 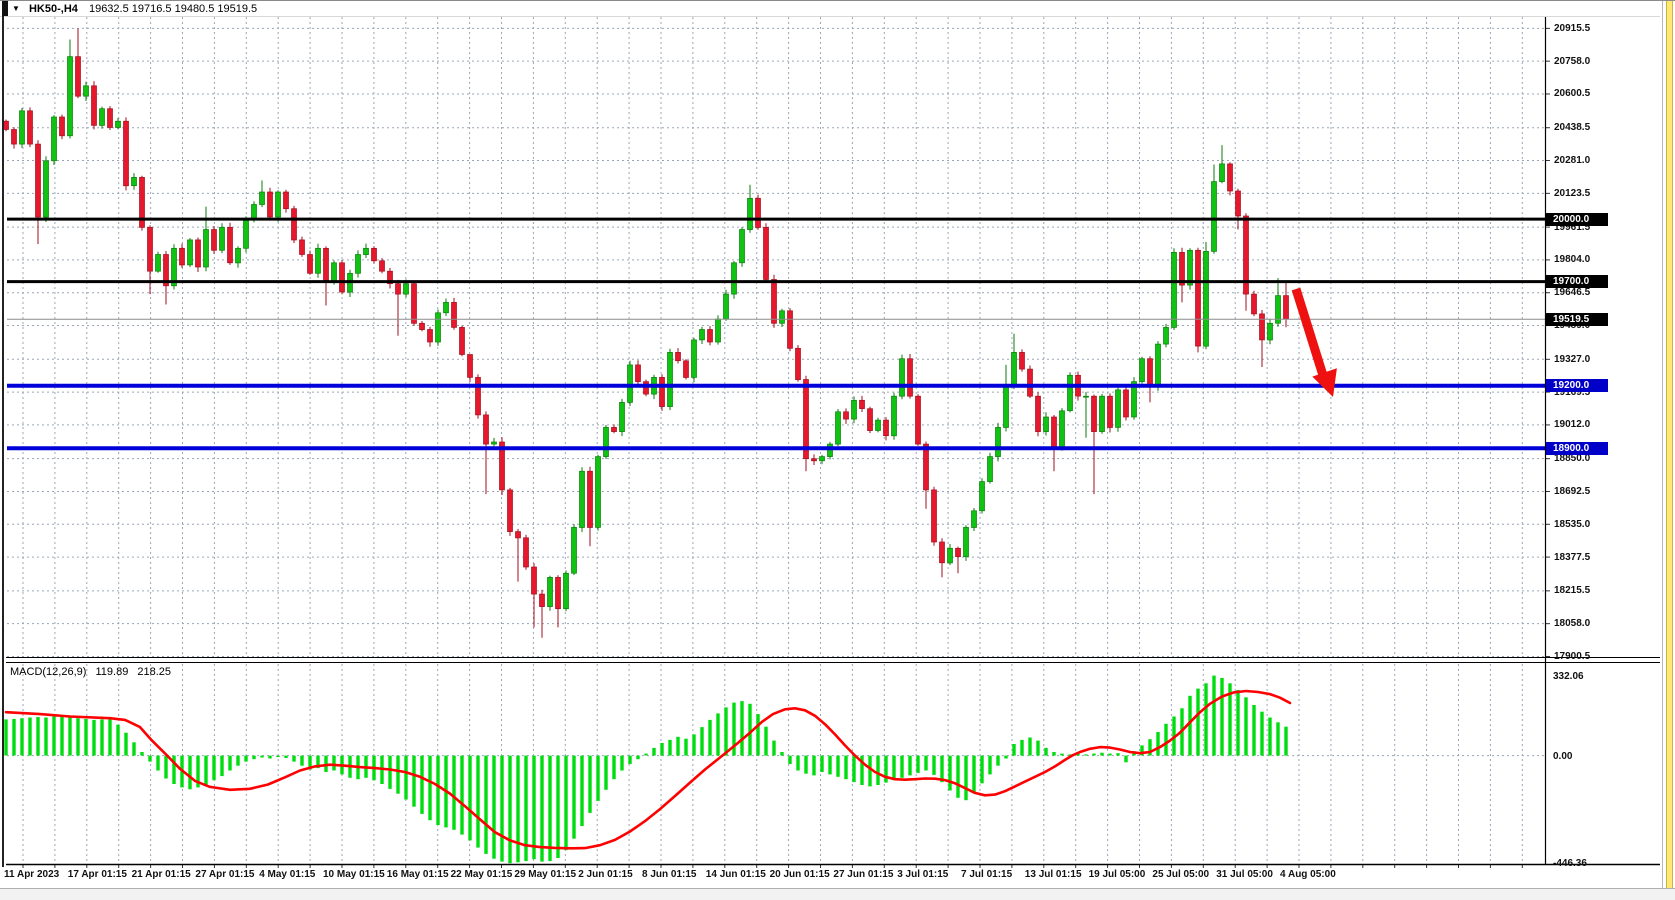 I want to click on window-bottom-strip, so click(x=837, y=894).